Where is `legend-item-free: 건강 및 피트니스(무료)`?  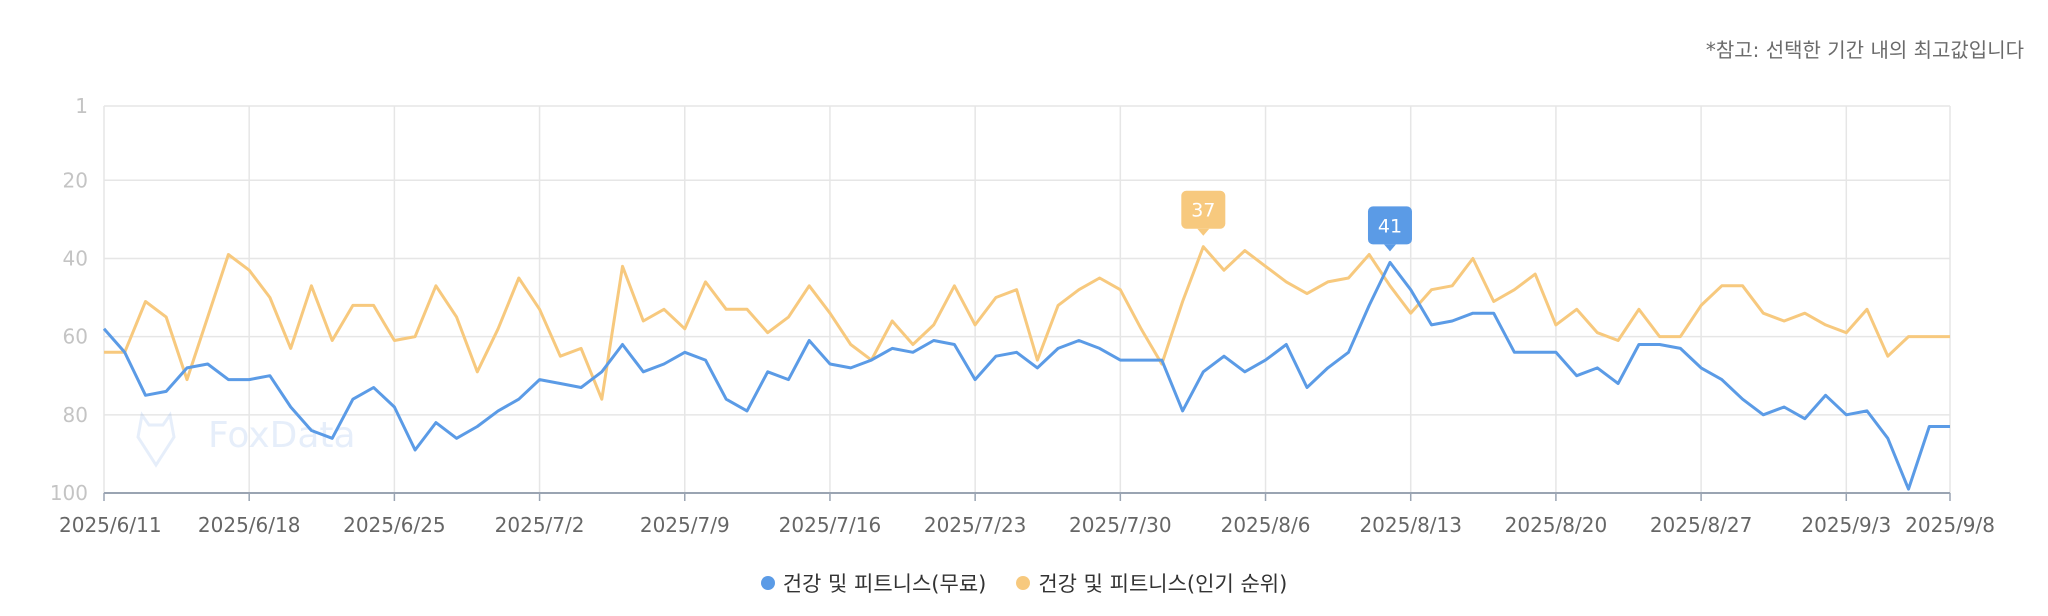
legend-item-free: 건강 및 피트니스(무료) is located at coordinates (873, 583).